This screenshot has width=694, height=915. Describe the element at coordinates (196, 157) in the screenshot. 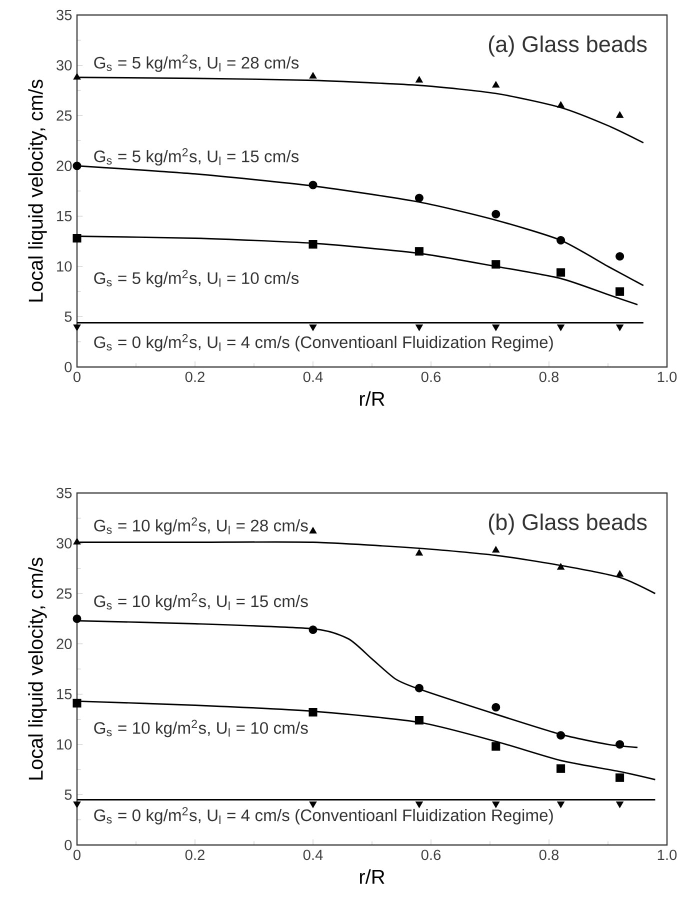

I see `annotation: G$_{s}$ = 5 kg/m$^{2}$s, U$_{l}$ = 15 cm/s` at that location.